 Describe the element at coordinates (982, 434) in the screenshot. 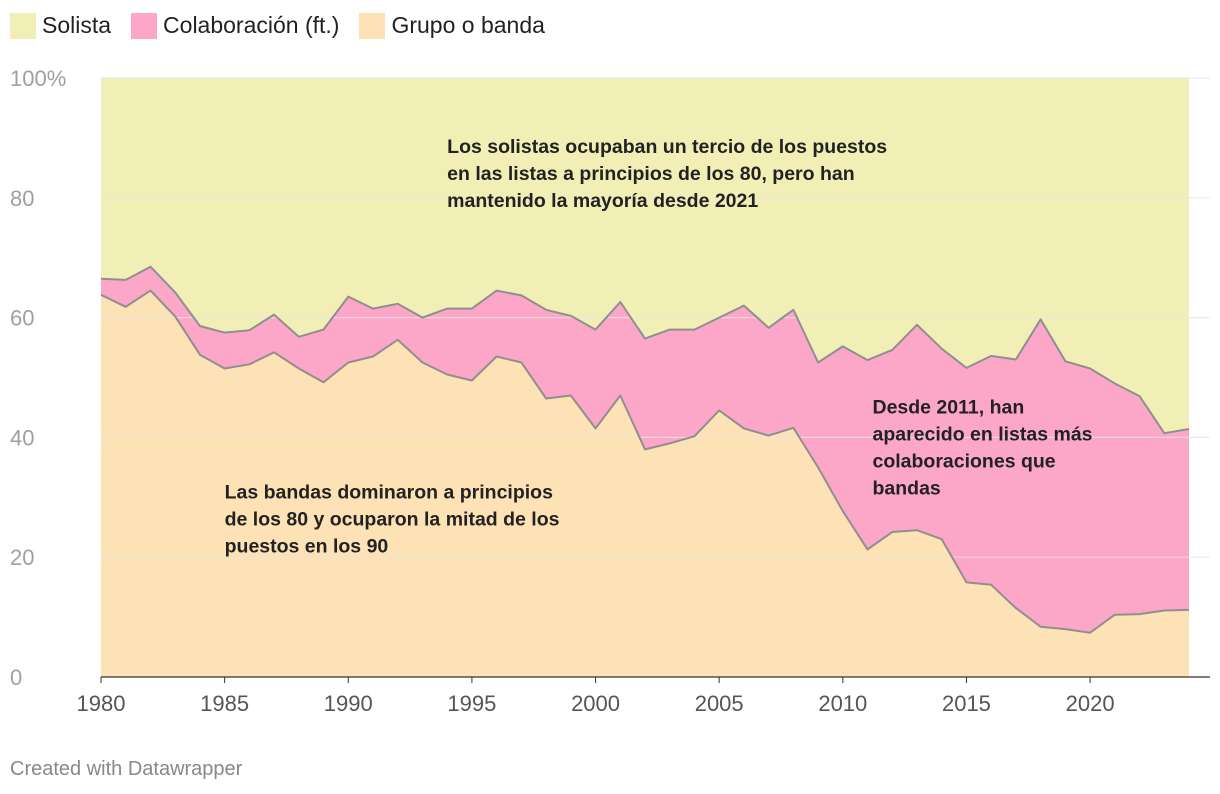

I see `annotation-3-line: aparecido en listas más` at that location.